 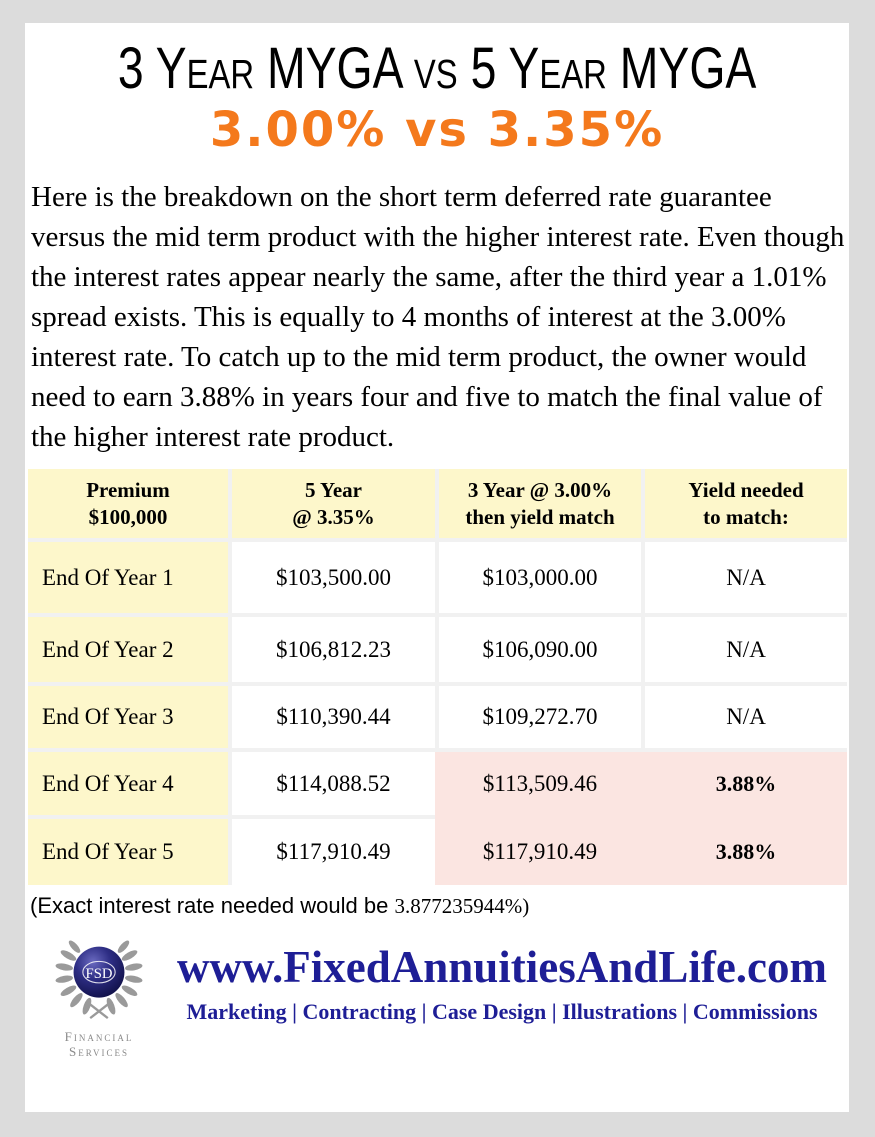 What do you see at coordinates (333, 717) in the screenshot?
I see `cell-5year-value: $110,390.44` at bounding box center [333, 717].